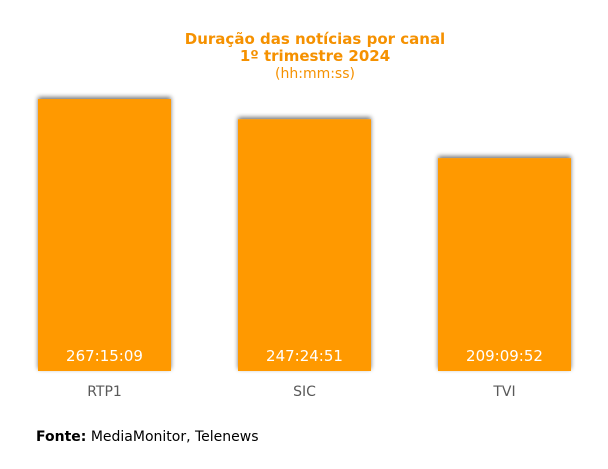 This screenshot has width=608, height=469. I want to click on bar-rtp1, so click(104, 235).